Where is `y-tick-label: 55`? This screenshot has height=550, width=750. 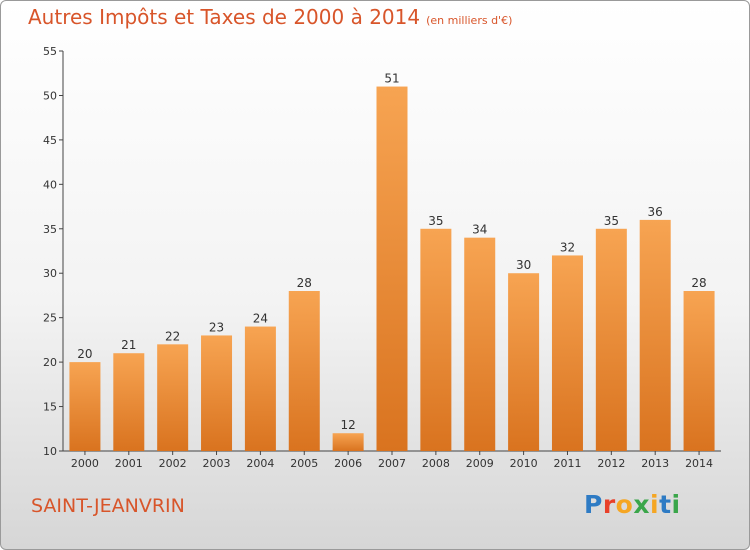
y-tick-label: 55 is located at coordinates (50, 51).